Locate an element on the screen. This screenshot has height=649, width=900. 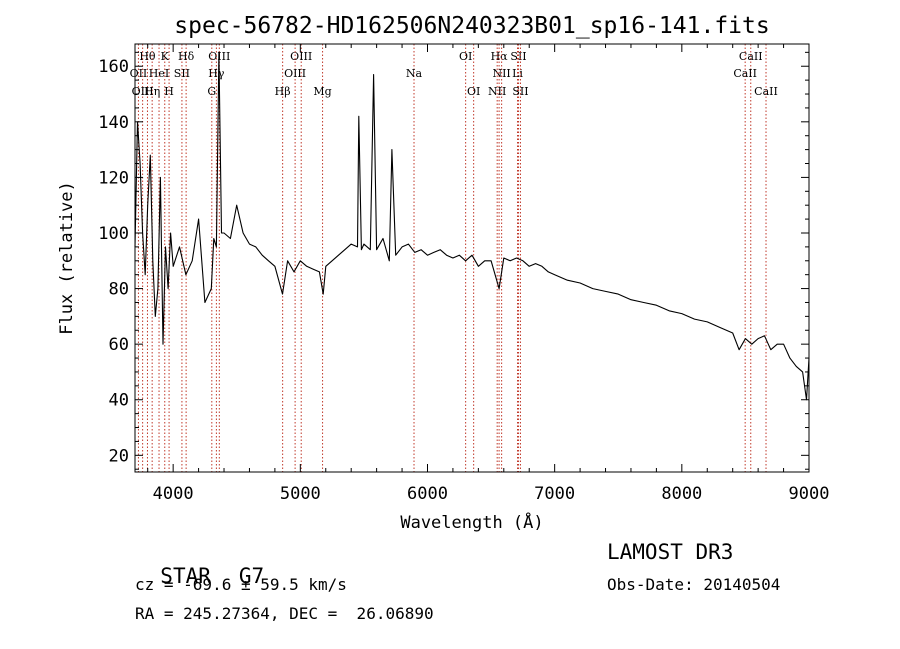
spectral-line-label: OII is located at coordinates (139, 73).